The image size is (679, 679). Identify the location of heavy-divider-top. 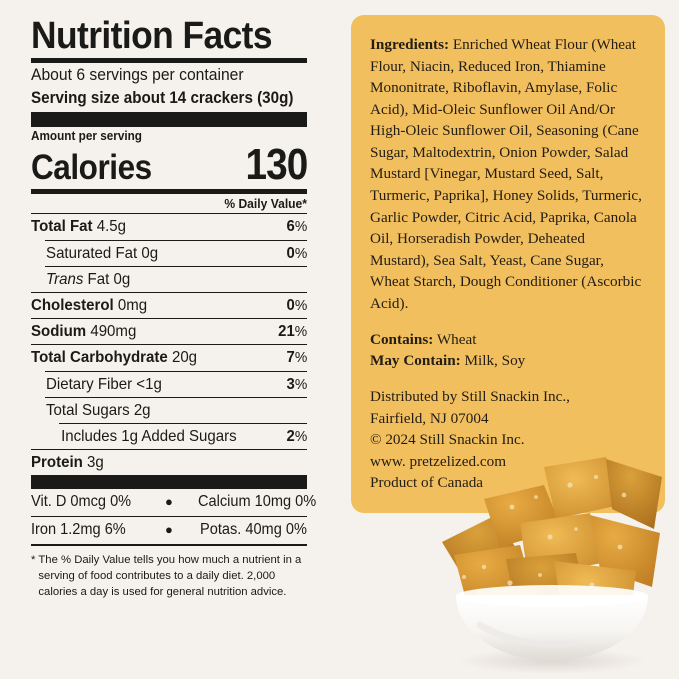
(169, 120).